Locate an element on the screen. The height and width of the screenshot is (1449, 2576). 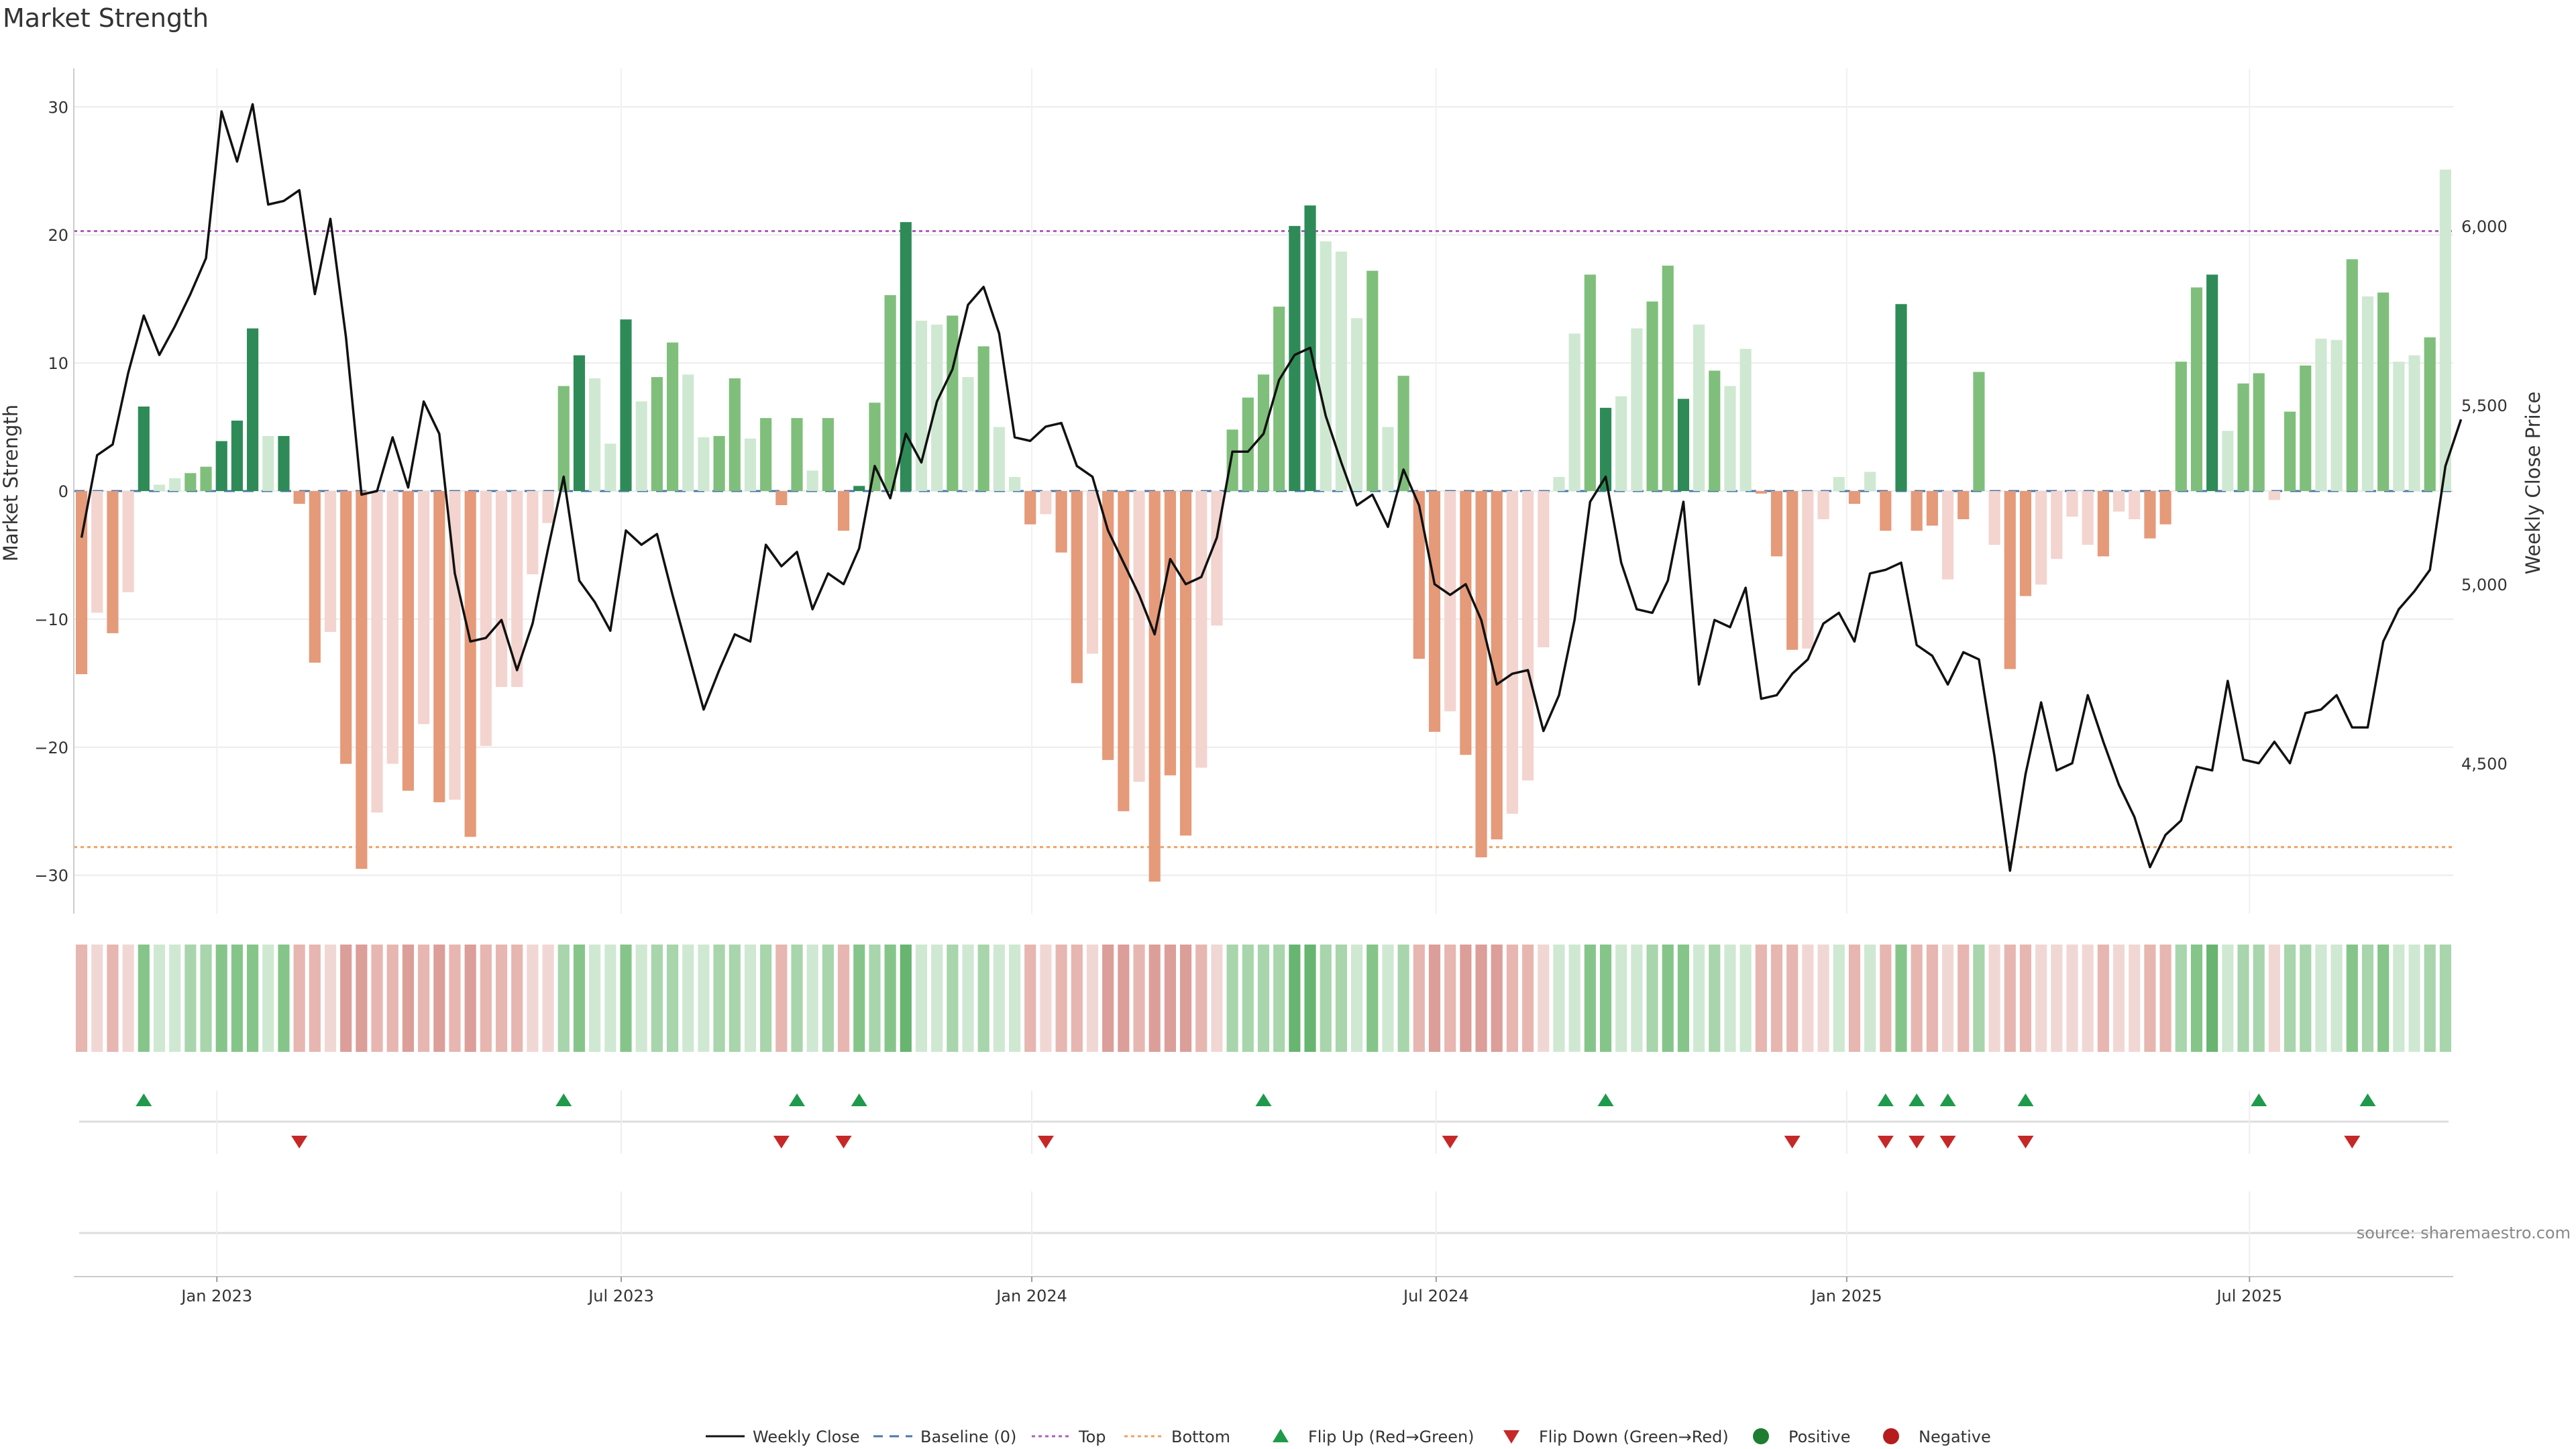
y-tick-label: 10 is located at coordinates (58, 363).